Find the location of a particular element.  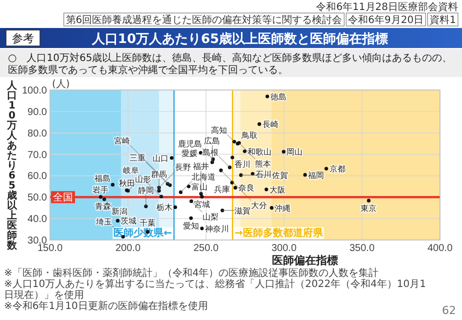

text: ※「医師・歯科医師・薬剤師統計」（令和4年）の医療施設従事医師数の人数を集計 is located at coordinates (191, 273).